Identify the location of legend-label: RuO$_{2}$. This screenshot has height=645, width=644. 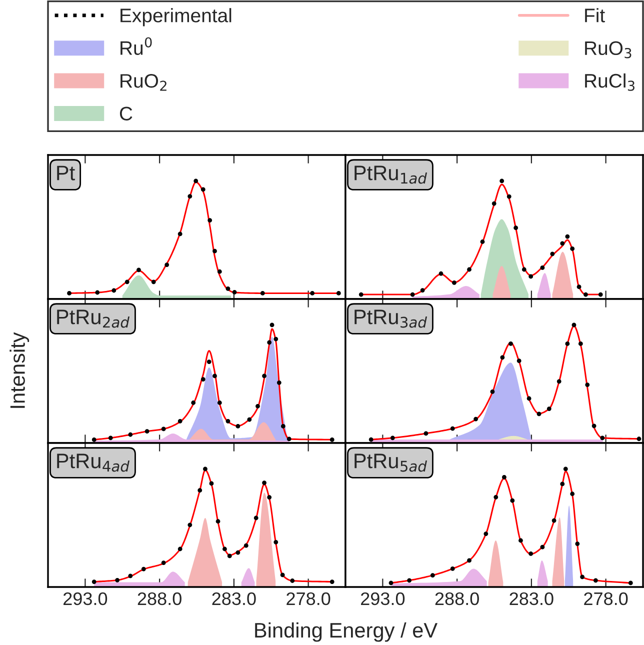
(143, 82).